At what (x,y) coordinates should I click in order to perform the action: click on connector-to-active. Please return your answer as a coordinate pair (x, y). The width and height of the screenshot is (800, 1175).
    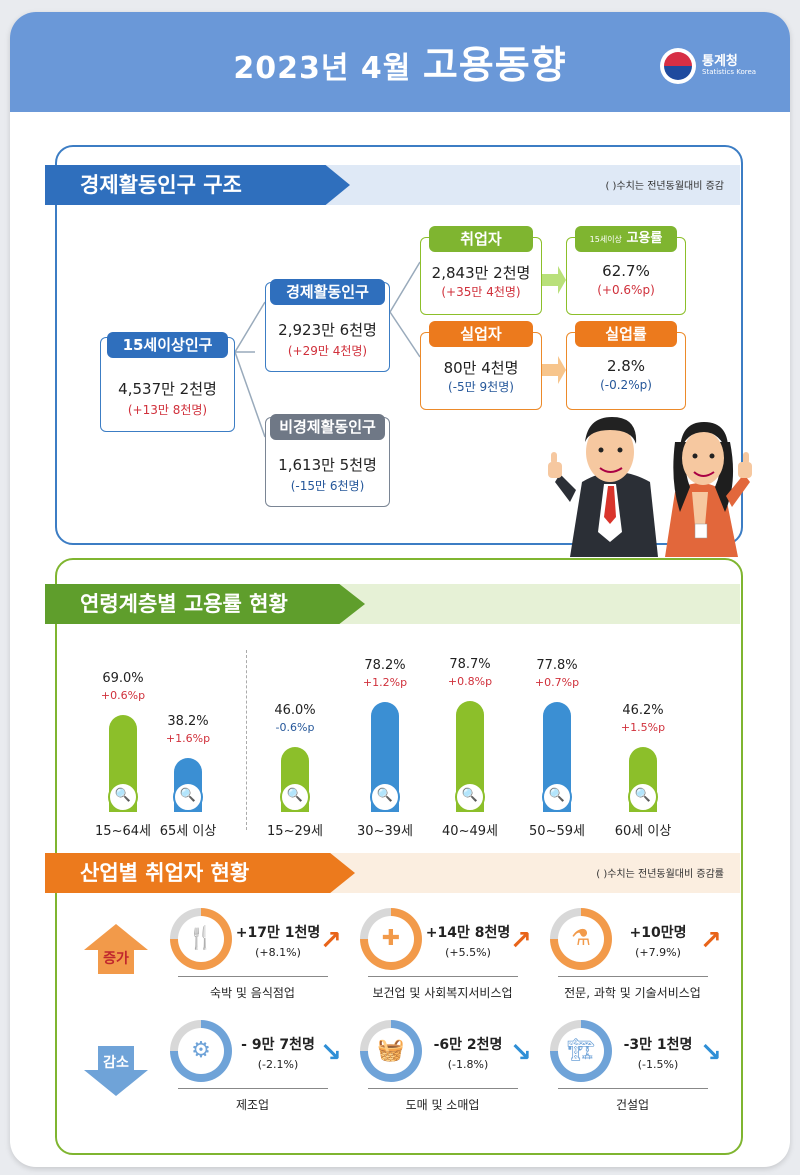
    Looking at the image, I should click on (250, 327).